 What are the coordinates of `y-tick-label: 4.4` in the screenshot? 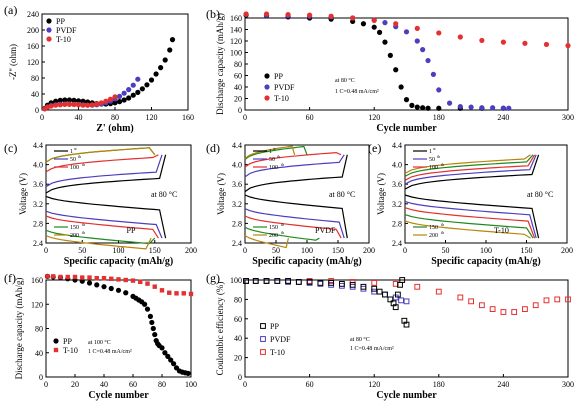 It's located at (237, 145).